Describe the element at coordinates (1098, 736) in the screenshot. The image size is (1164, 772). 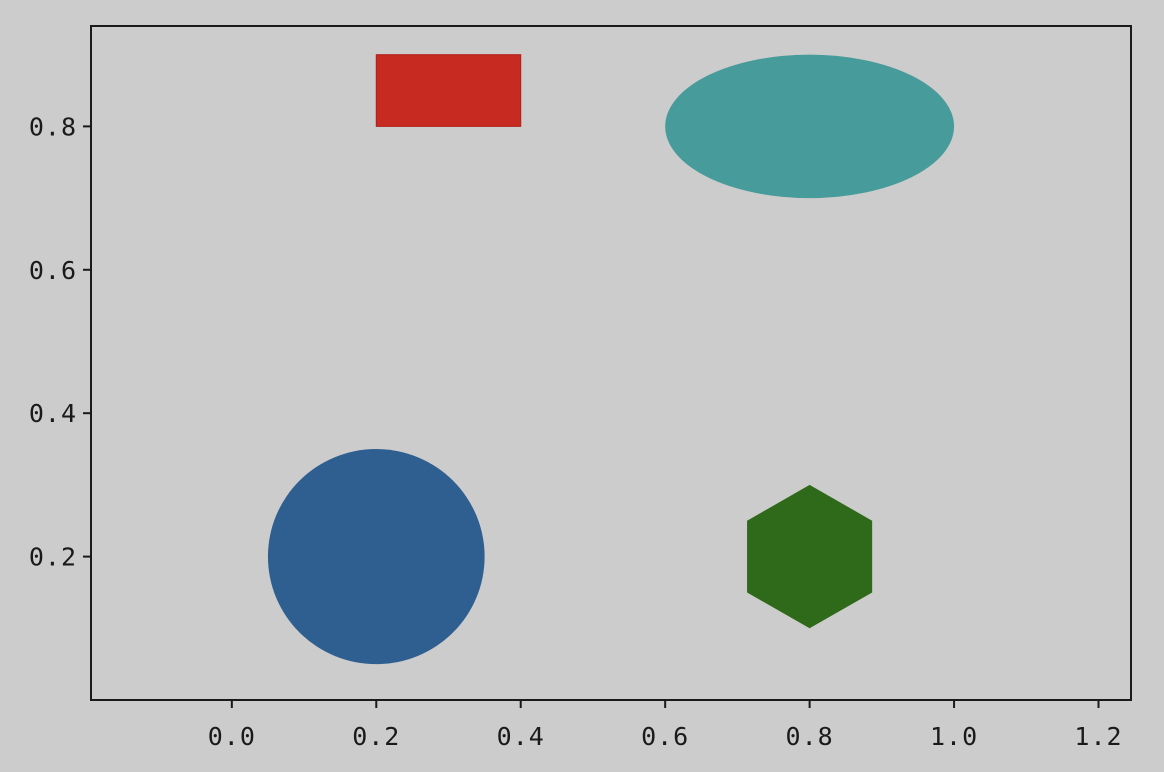
I see `x-tick-label: 1.2` at that location.